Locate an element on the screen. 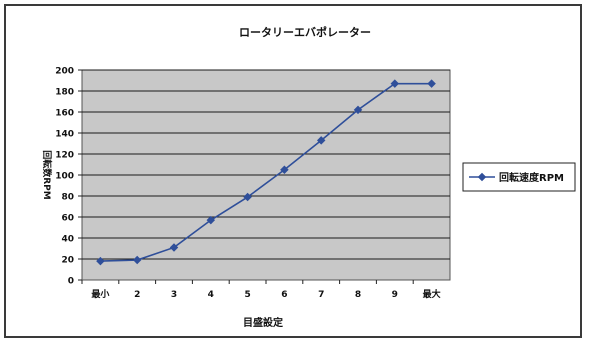 The image size is (592, 344). x-tick-label: 最小 is located at coordinates (100, 294).